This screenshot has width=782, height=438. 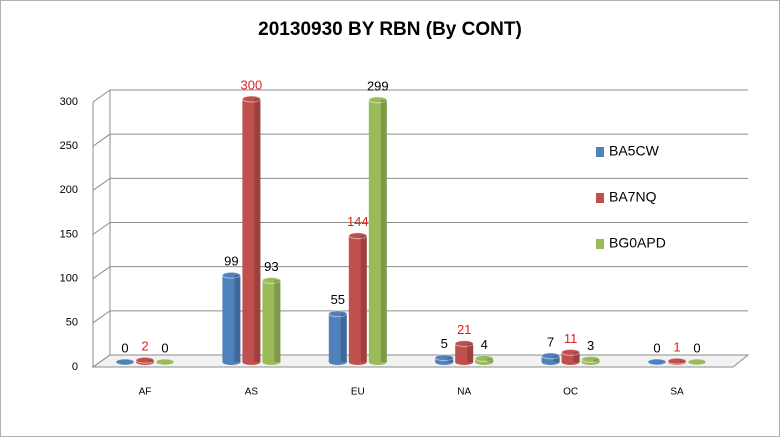 I want to click on value-label: 99, so click(x=231, y=261).